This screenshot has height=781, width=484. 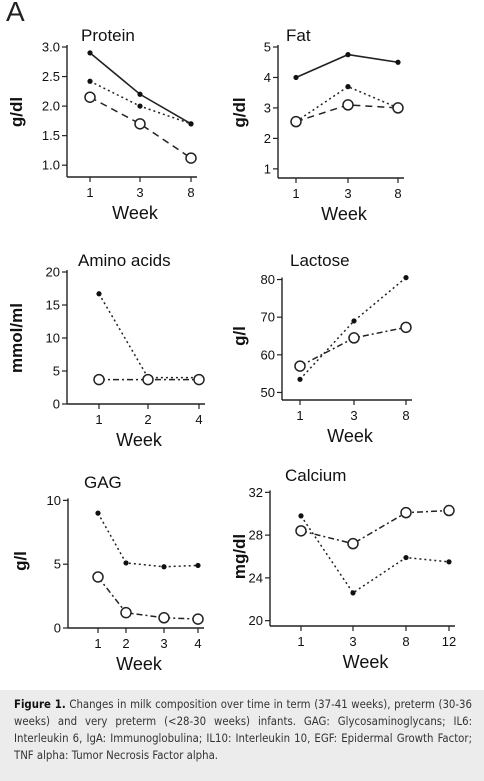 What do you see at coordinates (256, 492) in the screenshot?
I see `y-tick-label: 32` at bounding box center [256, 492].